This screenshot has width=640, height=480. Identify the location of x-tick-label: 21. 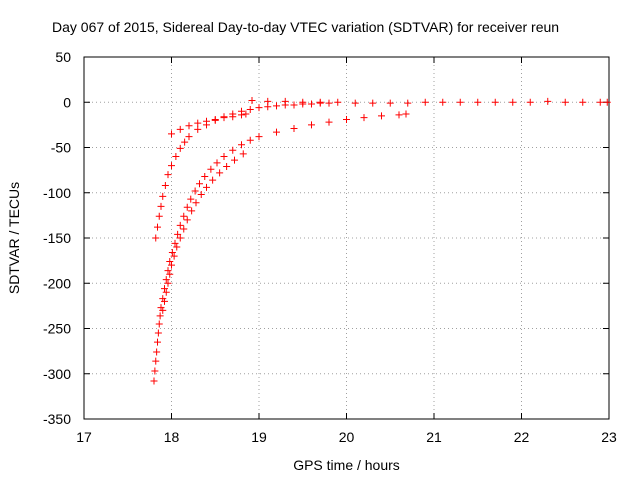
(434, 437).